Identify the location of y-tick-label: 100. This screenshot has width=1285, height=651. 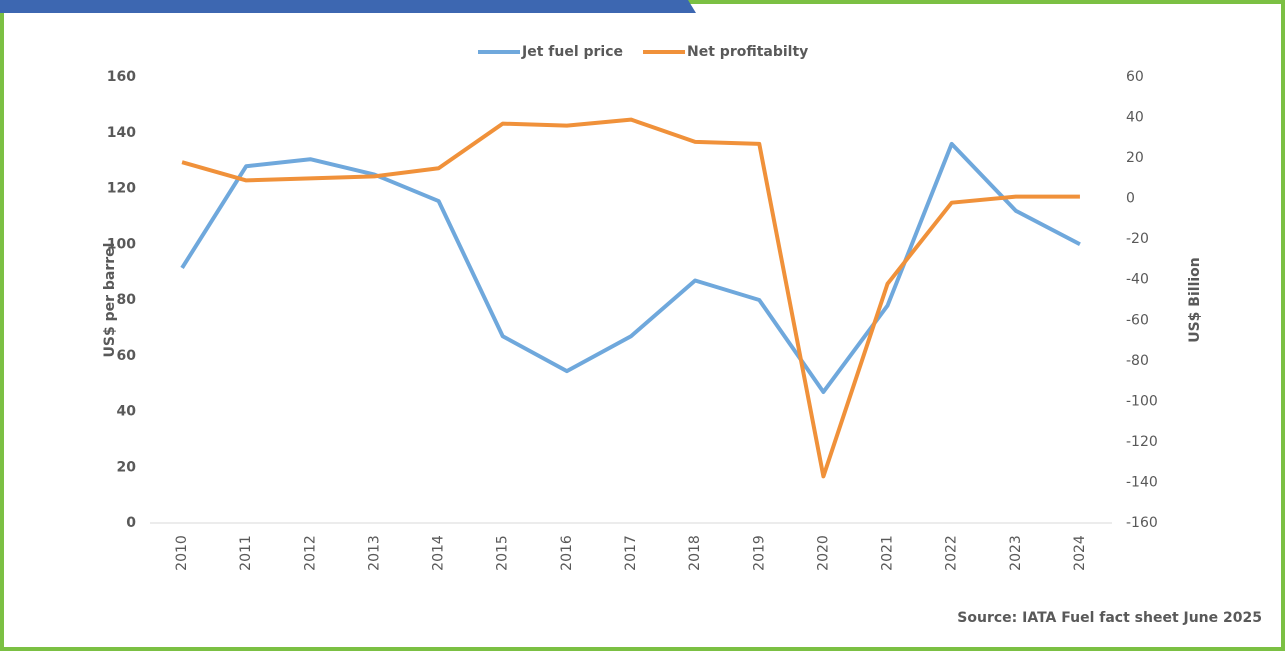
(121, 244).